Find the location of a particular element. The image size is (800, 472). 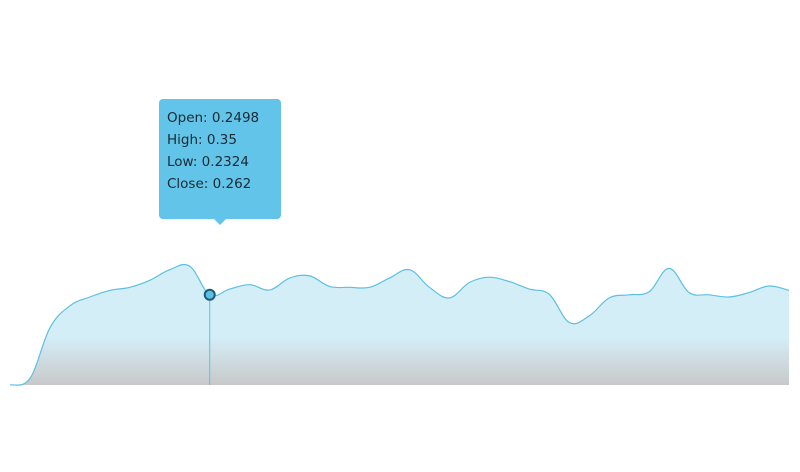

tooltip-arrow is located at coordinates (220, 222).